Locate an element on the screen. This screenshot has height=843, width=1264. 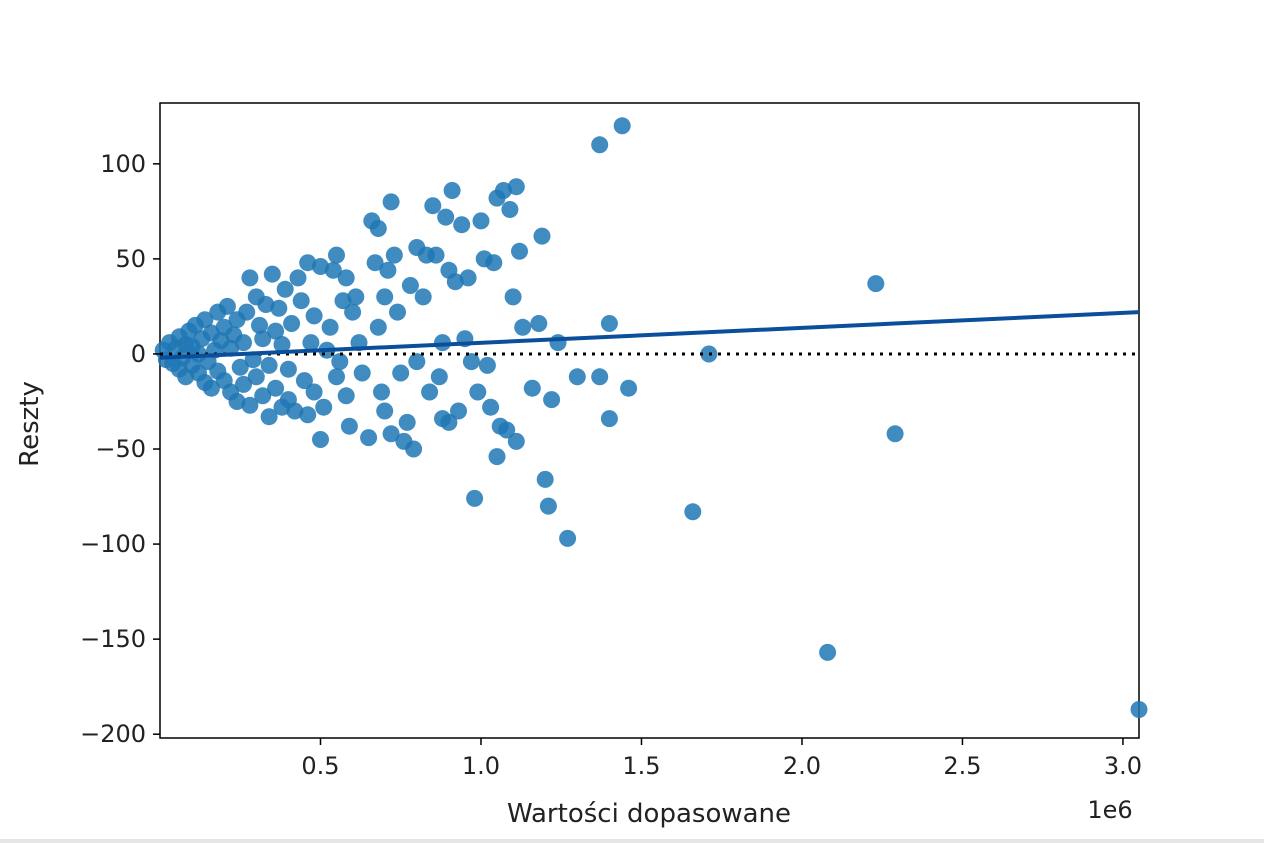
y-tick-label: −50 is located at coordinates (120, 449).